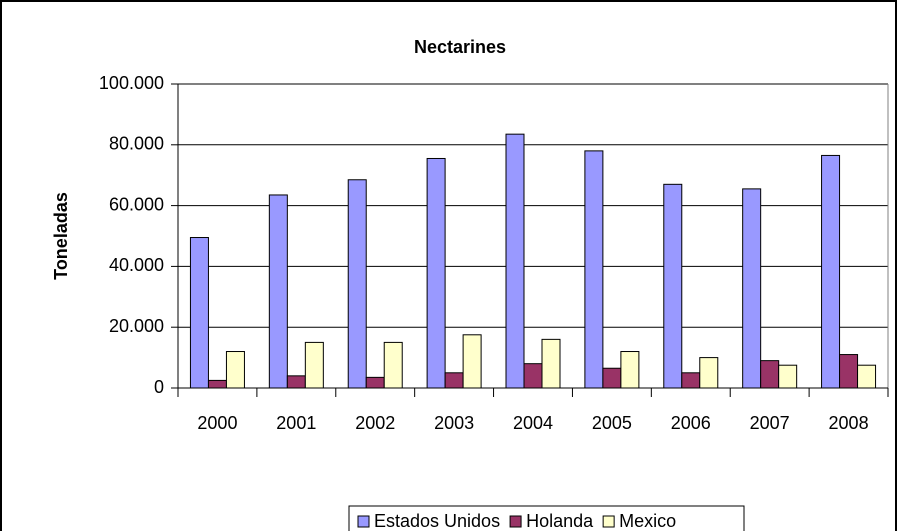 The image size is (897, 531). I want to click on y-tick-label: 20.000, so click(136, 326).